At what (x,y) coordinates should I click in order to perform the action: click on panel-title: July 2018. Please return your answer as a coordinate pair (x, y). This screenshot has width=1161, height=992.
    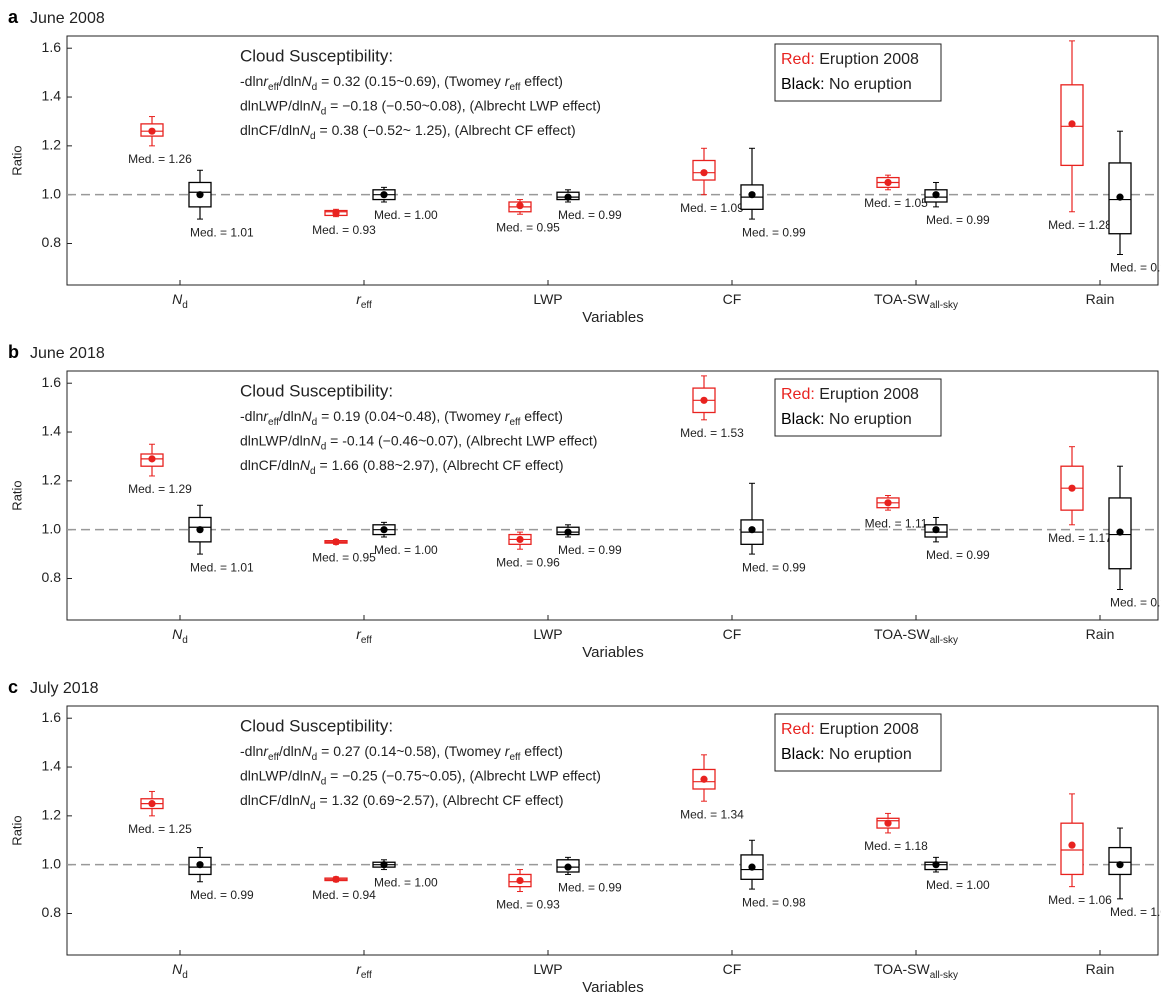
    Looking at the image, I should click on (64, 688).